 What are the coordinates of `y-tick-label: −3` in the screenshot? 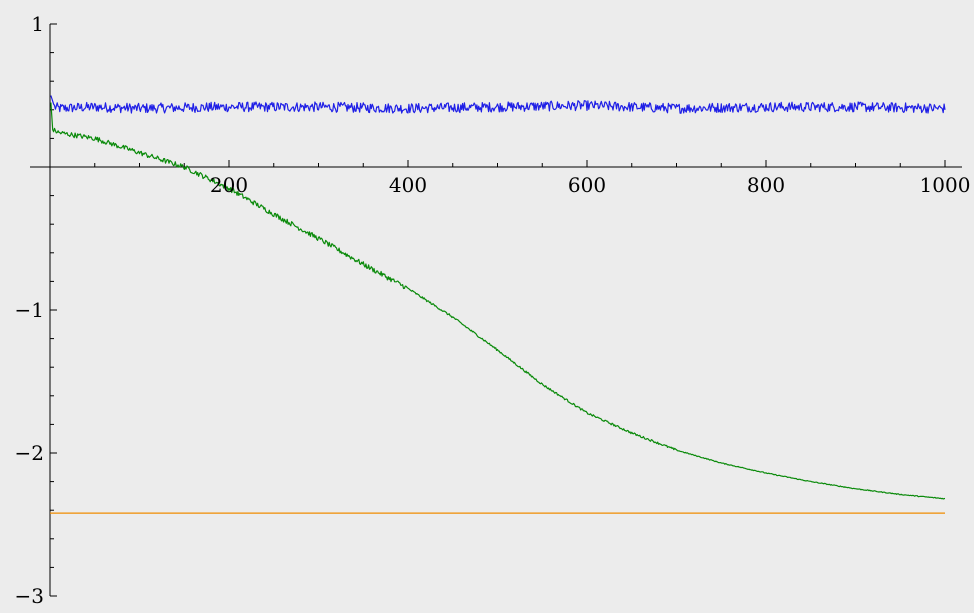 It's located at (29, 596).